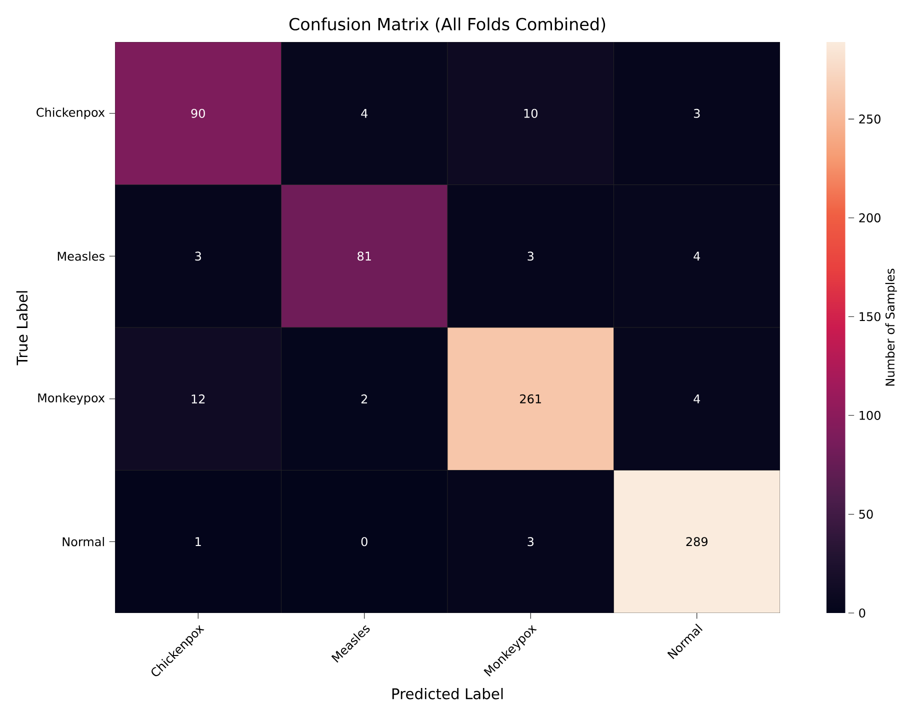 This screenshot has width=914, height=725. Describe the element at coordinates (697, 541) in the screenshot. I see `data-label: 289` at that location.